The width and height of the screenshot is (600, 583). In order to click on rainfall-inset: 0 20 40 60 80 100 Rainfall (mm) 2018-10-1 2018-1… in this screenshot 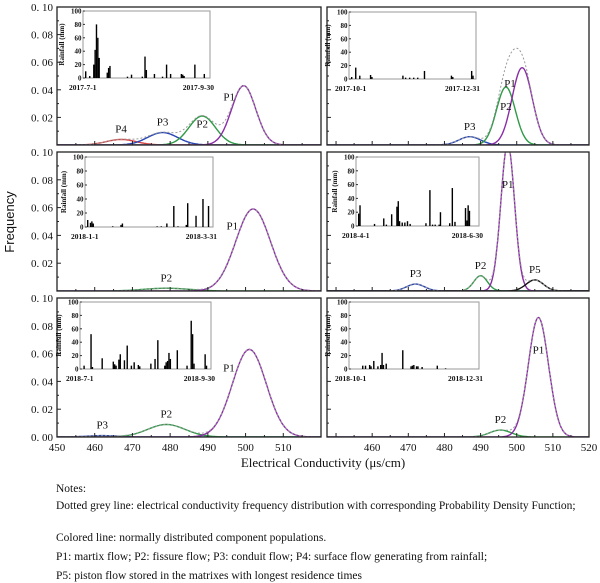, I will do `click(403, 341)`.